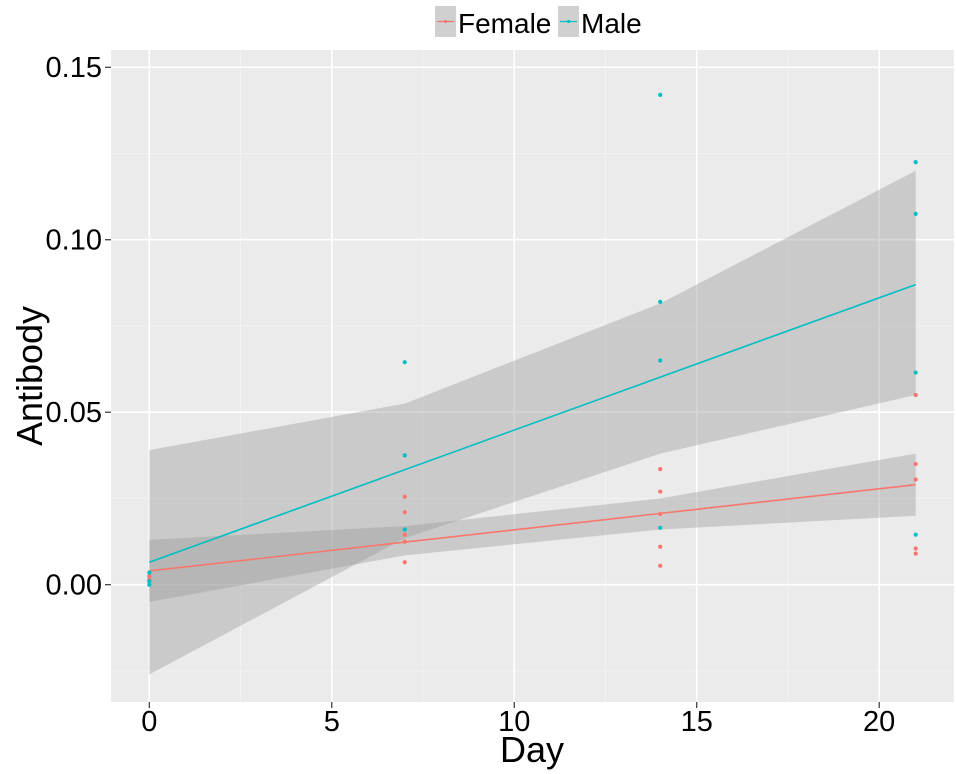 Image resolution: width=956 pixels, height=774 pixels. What do you see at coordinates (74, 241) in the screenshot?
I see `y-tick-label: 0.10` at bounding box center [74, 241].